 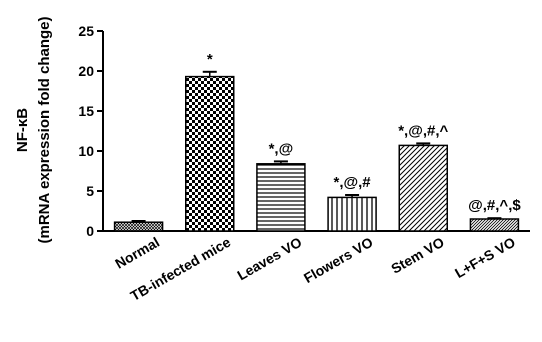 I want to click on bar-l-f-s-vo, so click(x=494, y=225).